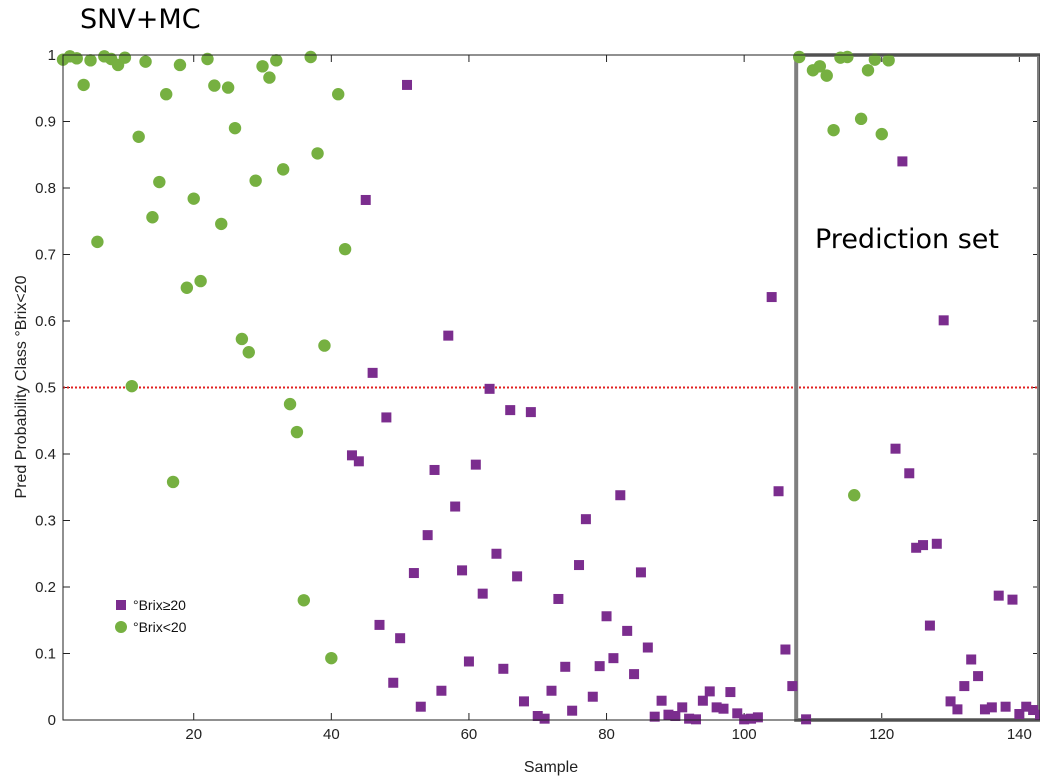 Image resolution: width=1040 pixels, height=782 pixels. Describe the element at coordinates (159, 605) in the screenshot. I see `legend-label-brix-ge-20: °Brix≥20` at that location.